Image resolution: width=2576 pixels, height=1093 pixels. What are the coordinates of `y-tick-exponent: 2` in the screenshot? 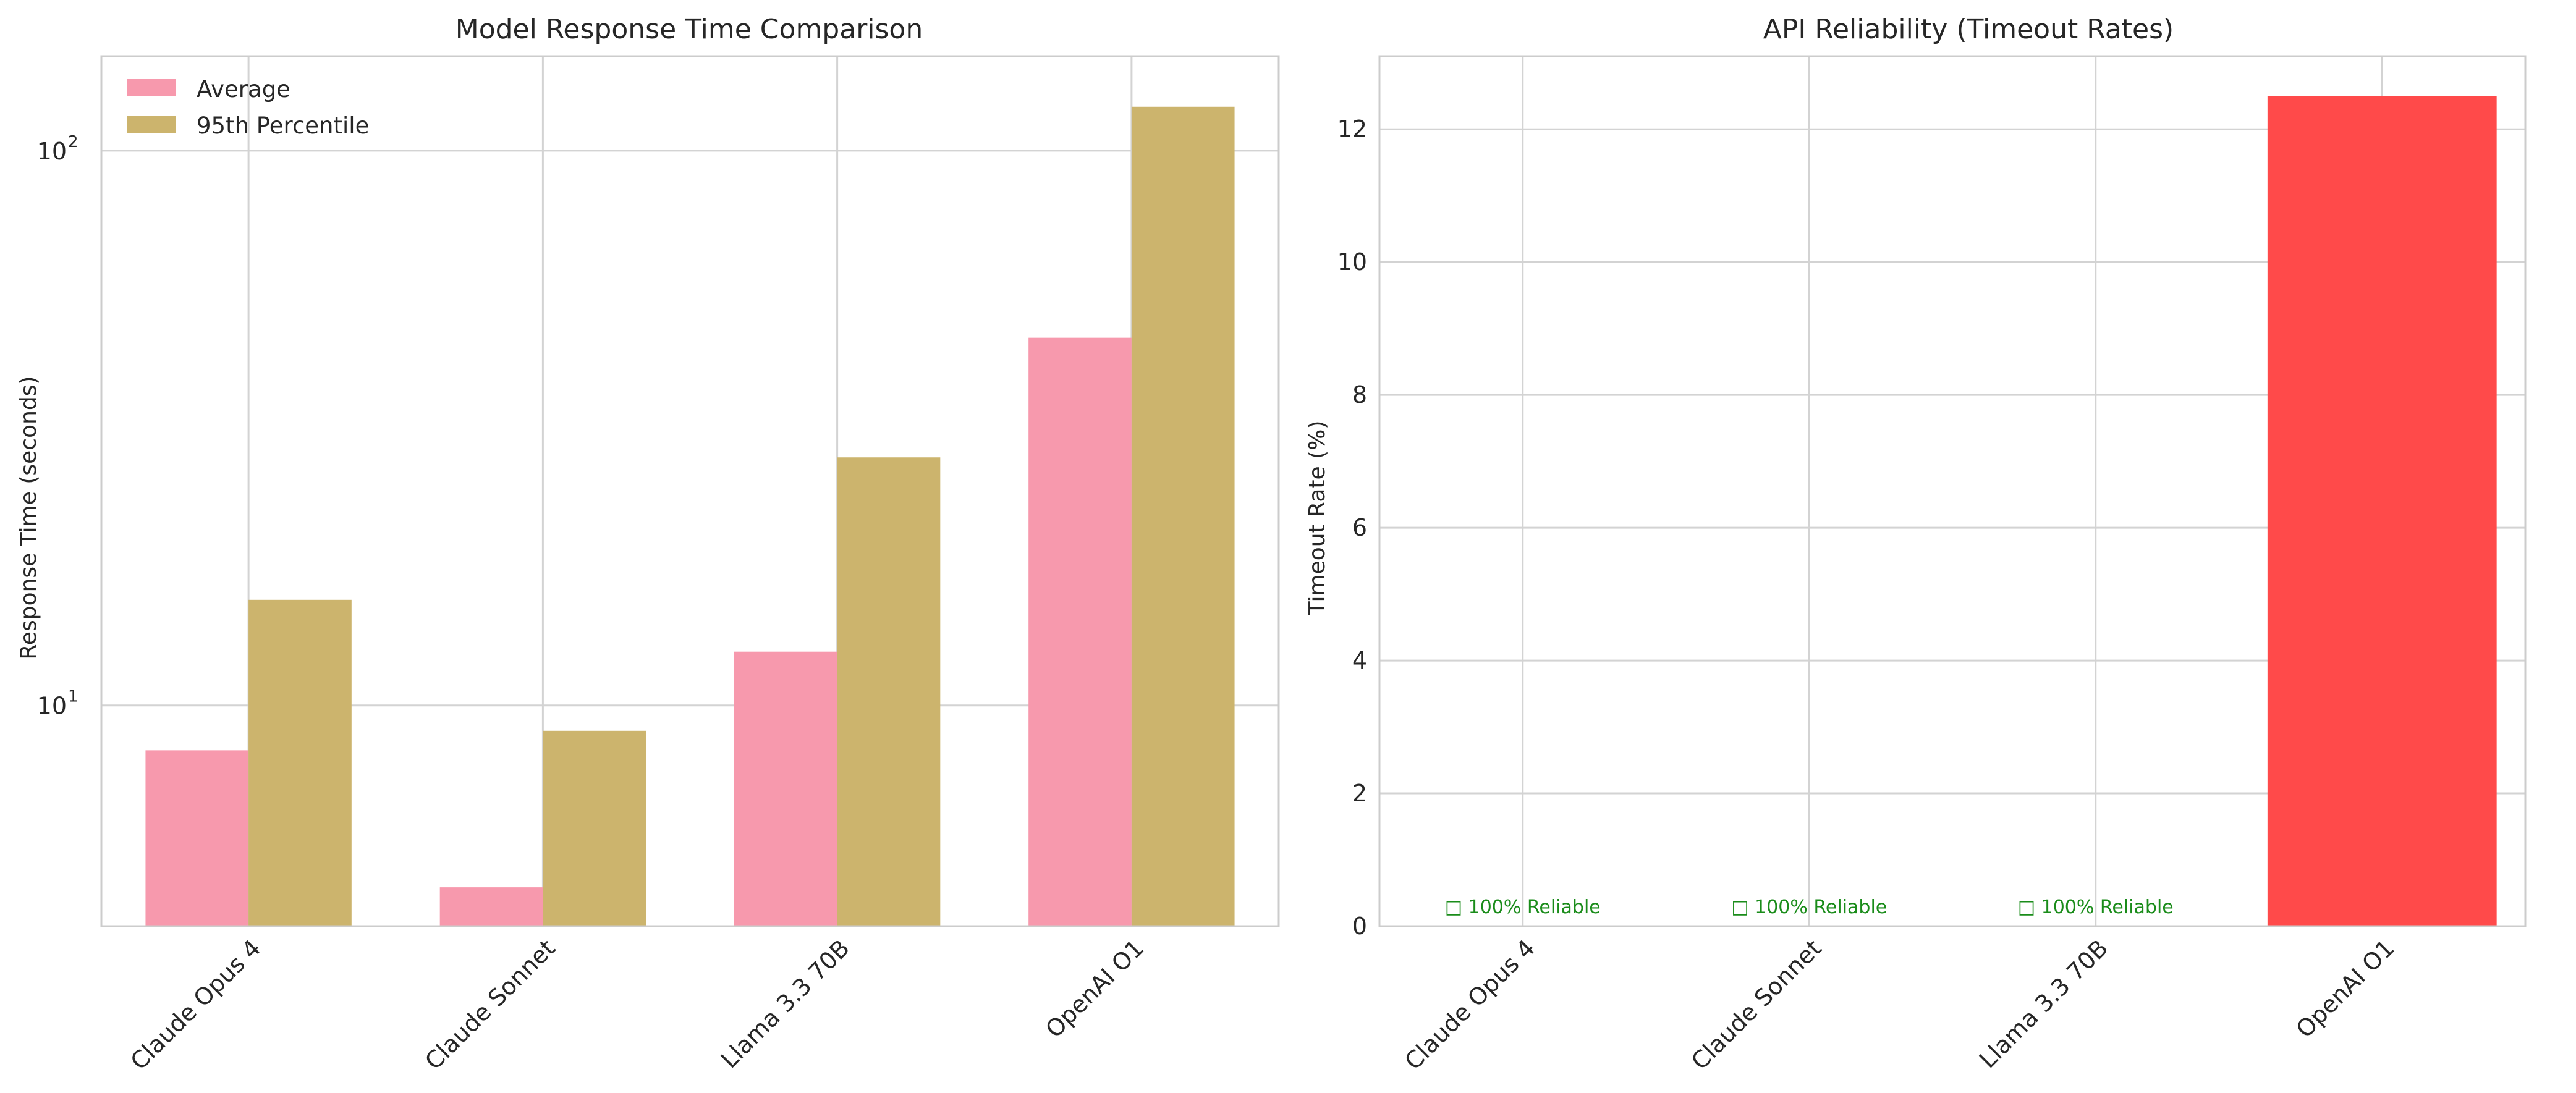 It's located at (73, 142).